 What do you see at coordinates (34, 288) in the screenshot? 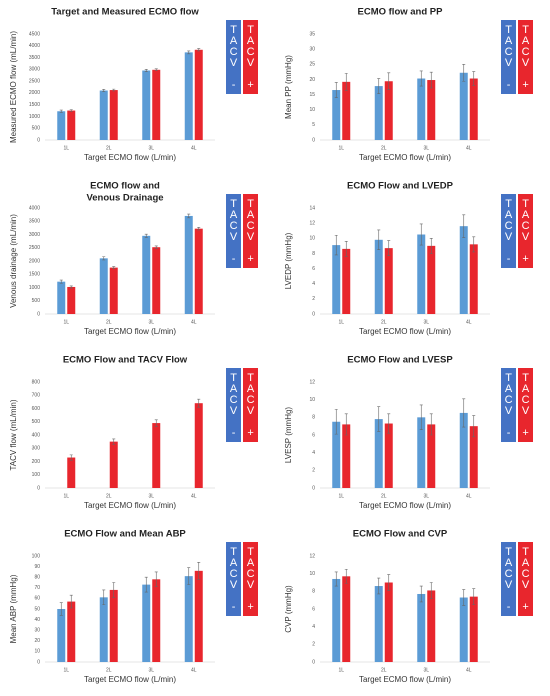
I see `y-tick-label: 1000` at bounding box center [34, 288].